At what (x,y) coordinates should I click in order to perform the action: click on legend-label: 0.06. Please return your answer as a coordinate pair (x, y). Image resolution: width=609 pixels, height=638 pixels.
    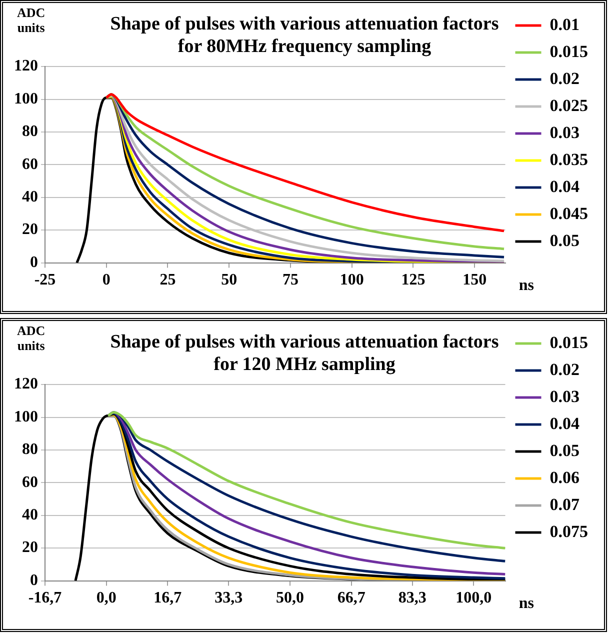
    Looking at the image, I should click on (565, 477).